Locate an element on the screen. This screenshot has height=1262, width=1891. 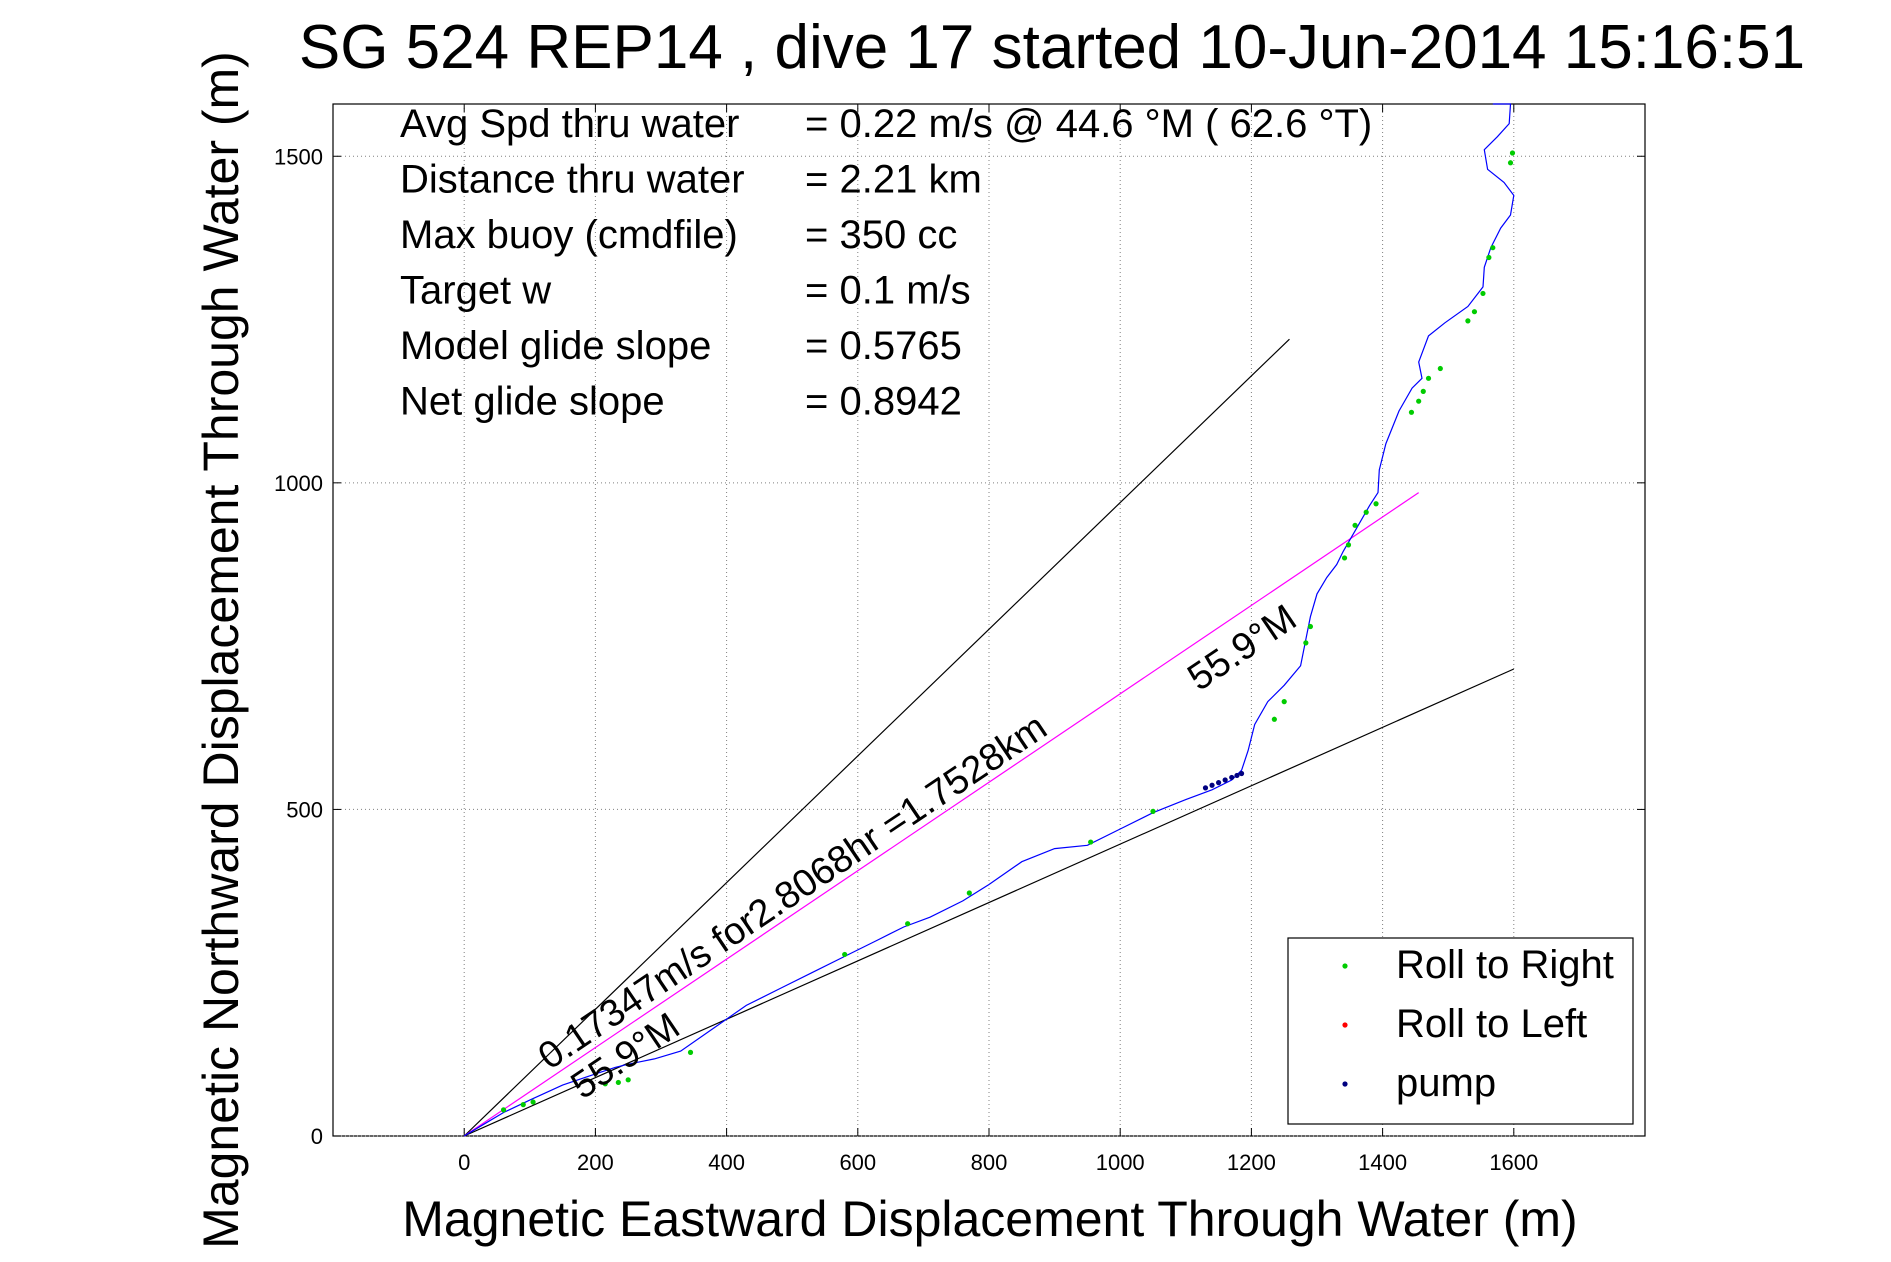
x-tick-label: 600 is located at coordinates (857, 1162).